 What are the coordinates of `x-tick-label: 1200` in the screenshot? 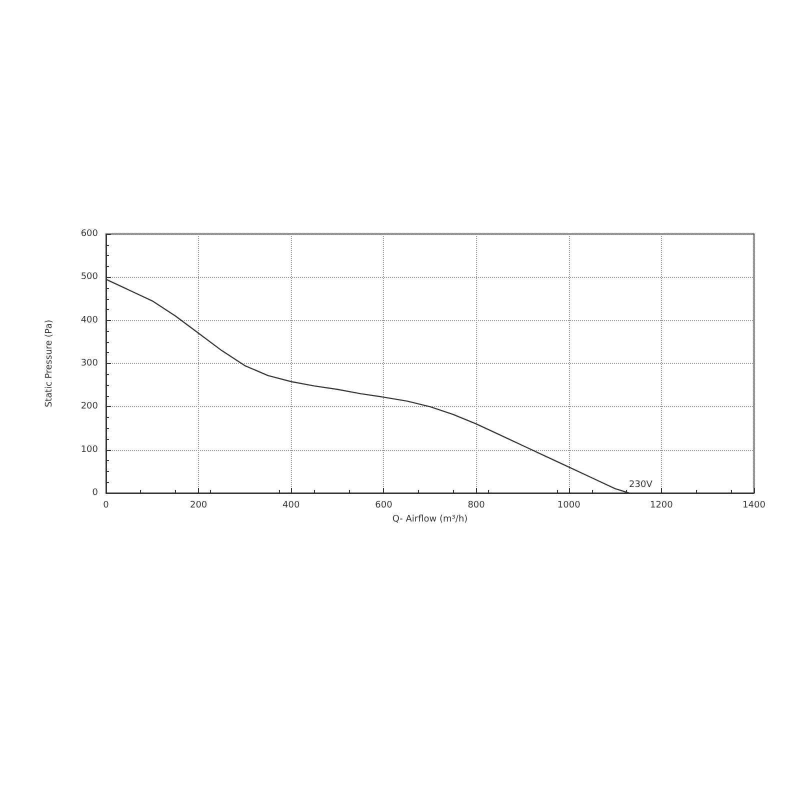 It's located at (662, 505).